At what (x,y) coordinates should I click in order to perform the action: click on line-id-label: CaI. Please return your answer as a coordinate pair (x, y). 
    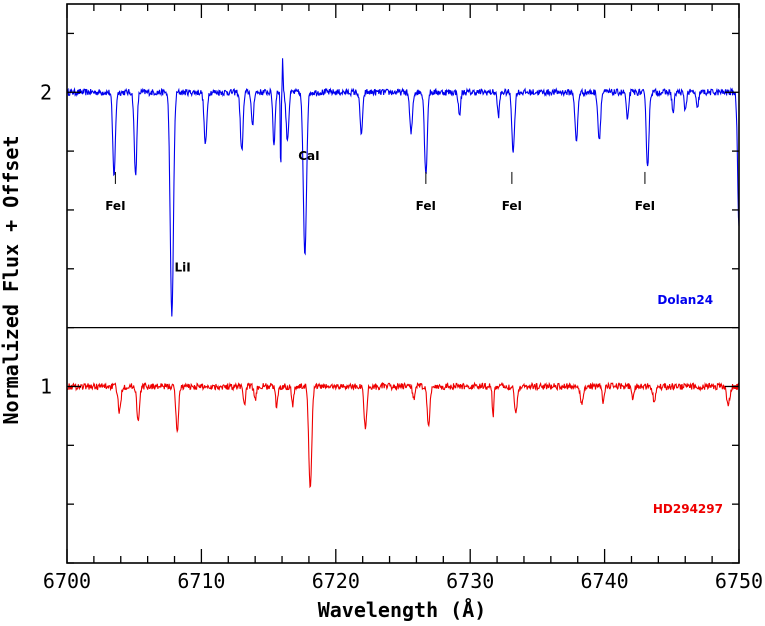
    Looking at the image, I should click on (308, 156).